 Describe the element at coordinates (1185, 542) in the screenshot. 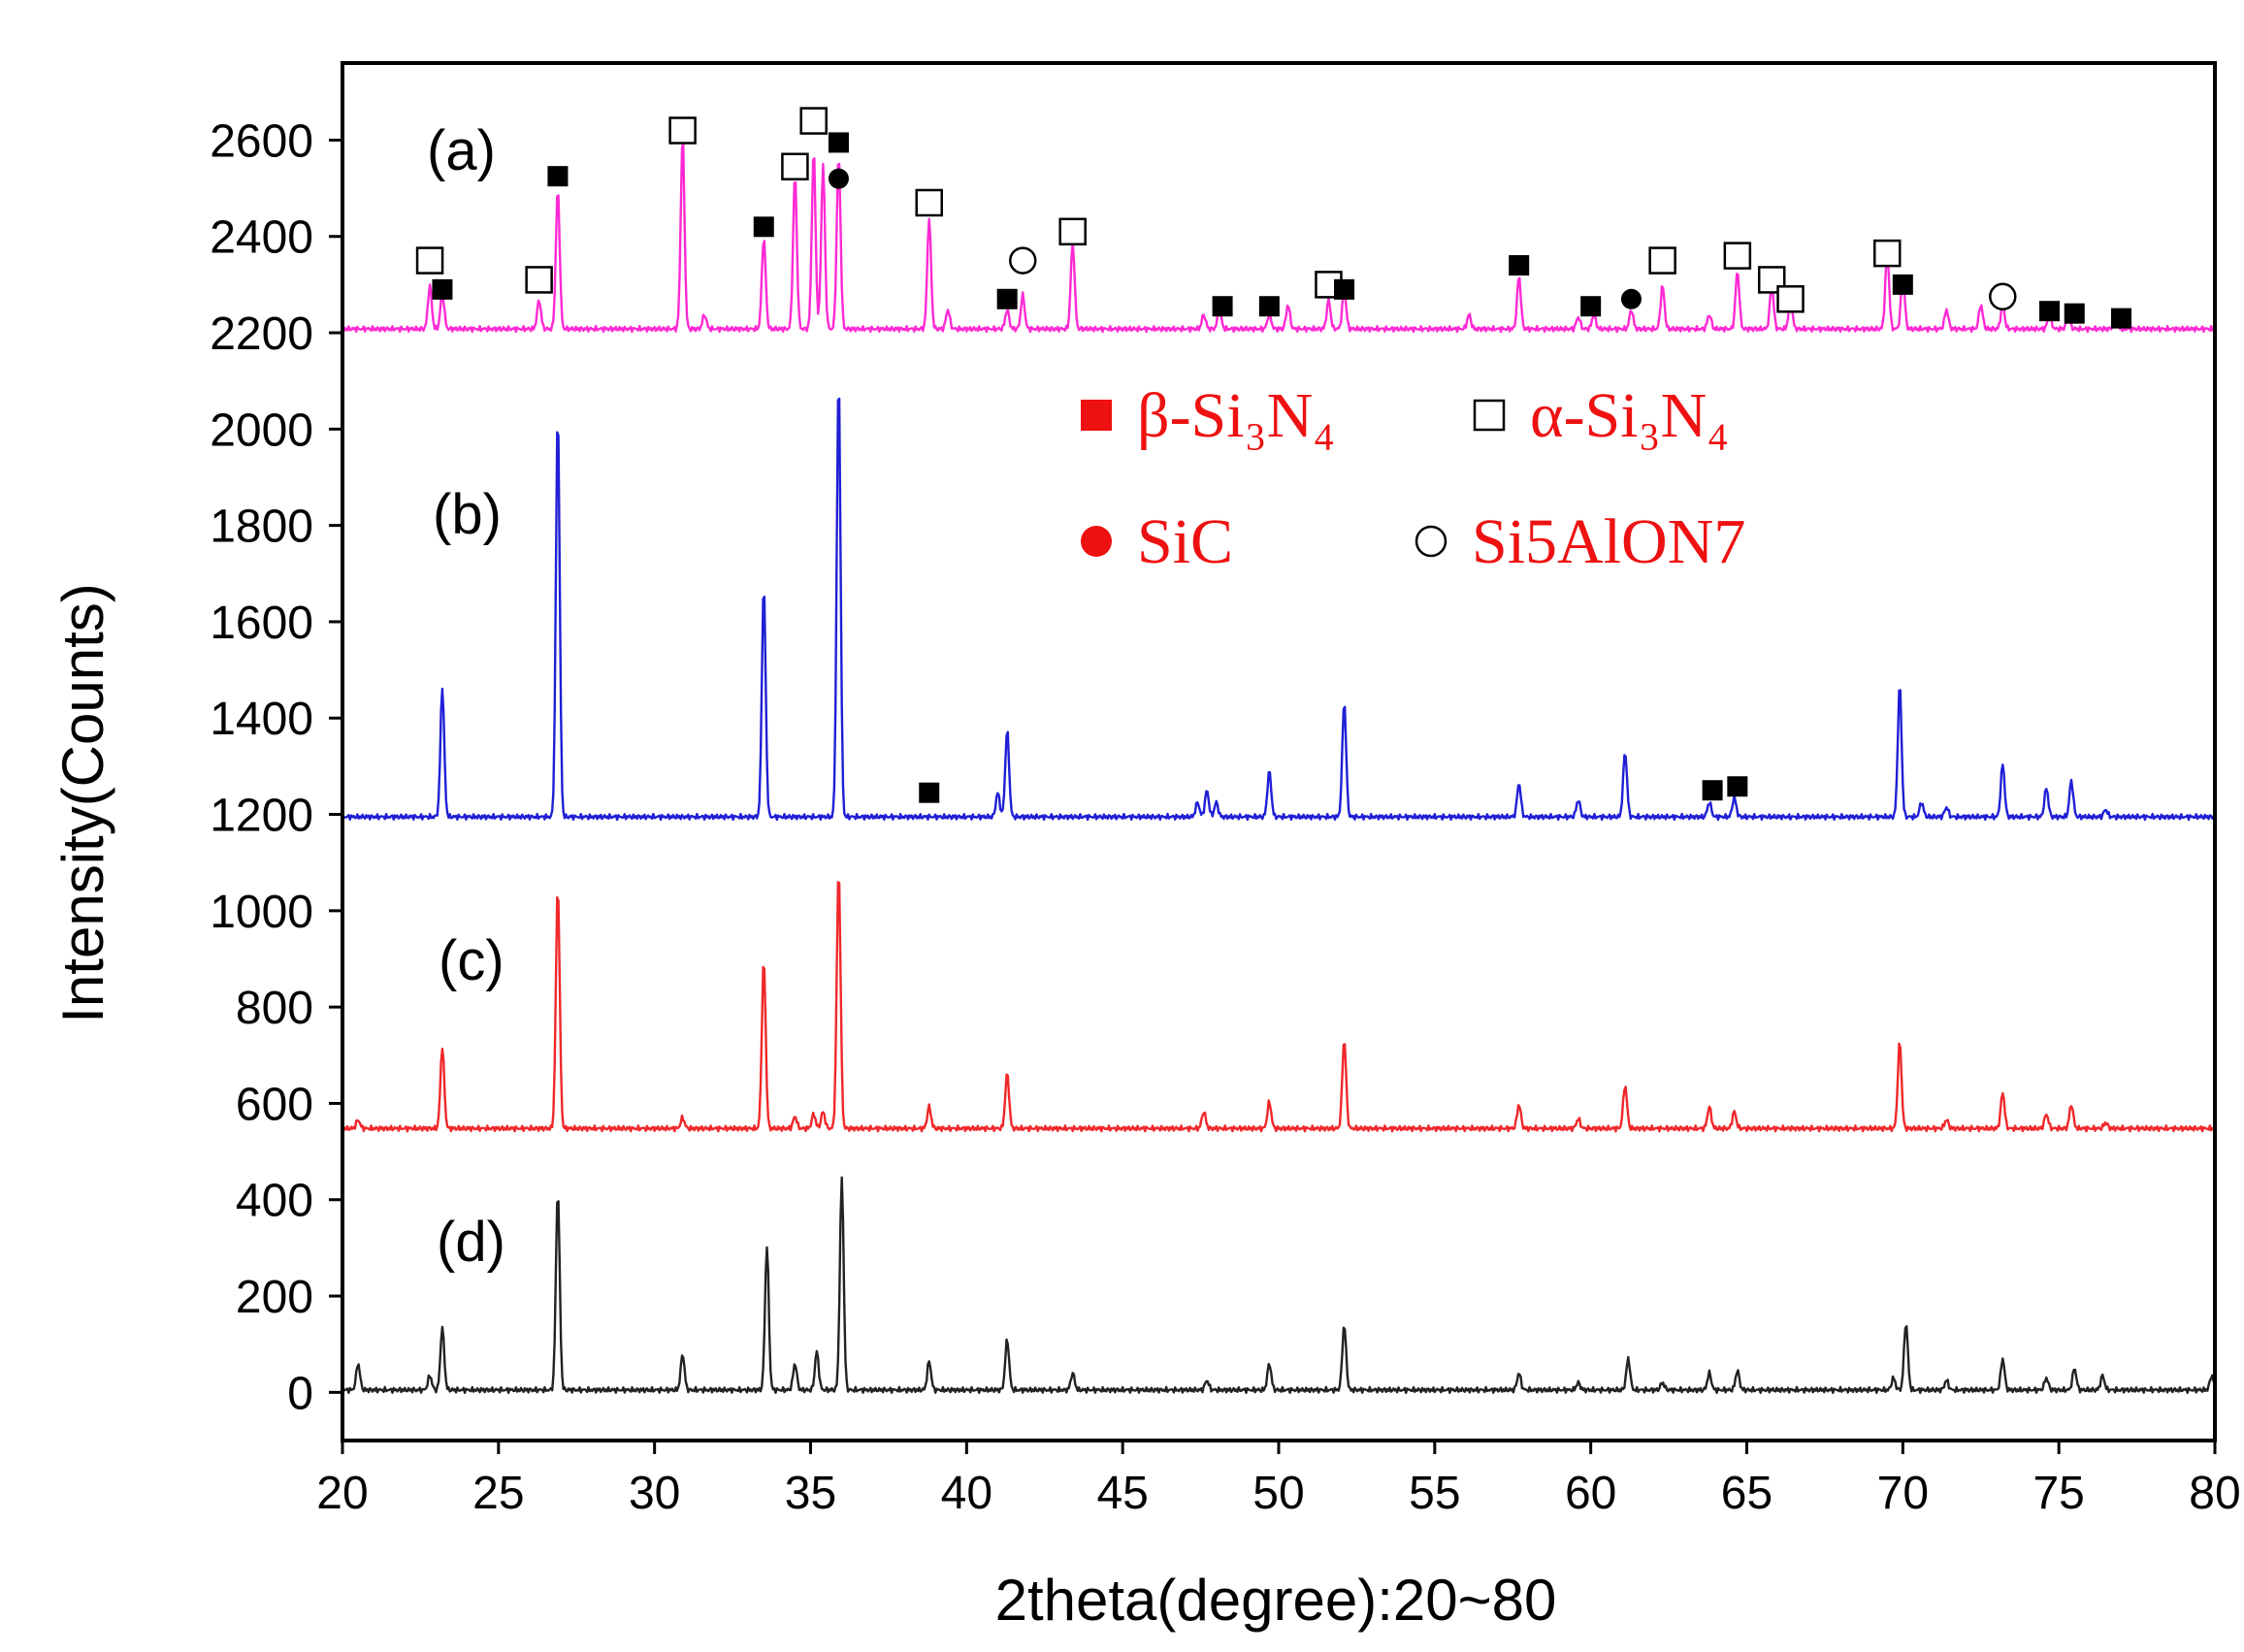

I see `legend-sic-label: SiC` at that location.